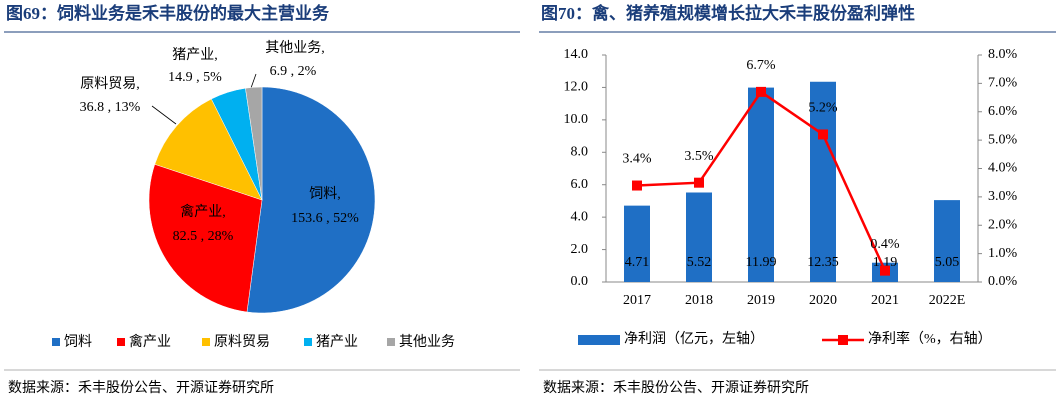  I want to click on legend-label: 禽产业, so click(150, 341).